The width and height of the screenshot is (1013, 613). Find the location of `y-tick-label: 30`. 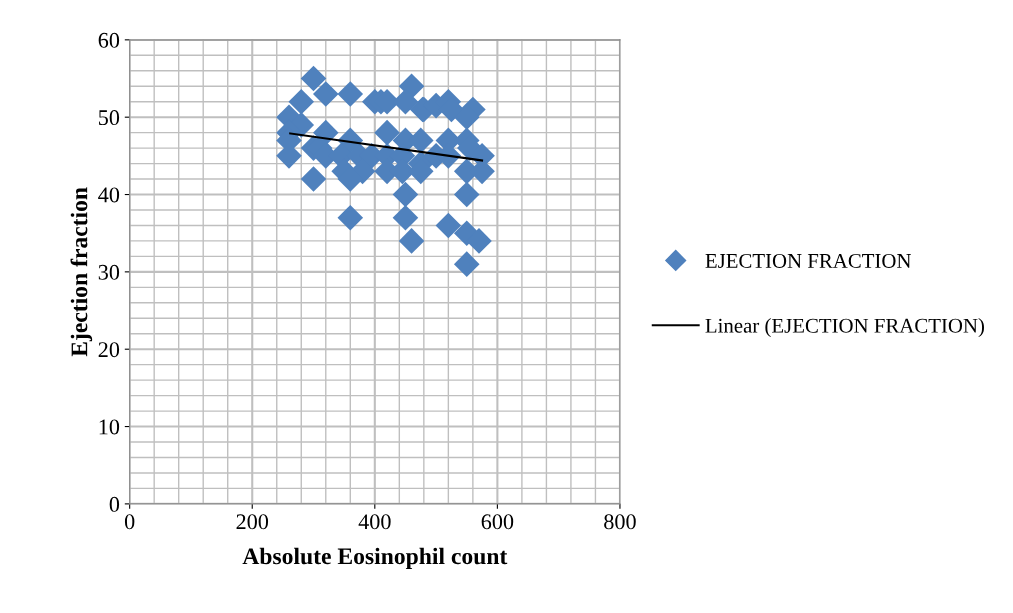

y-tick-label: 30 is located at coordinates (109, 272).